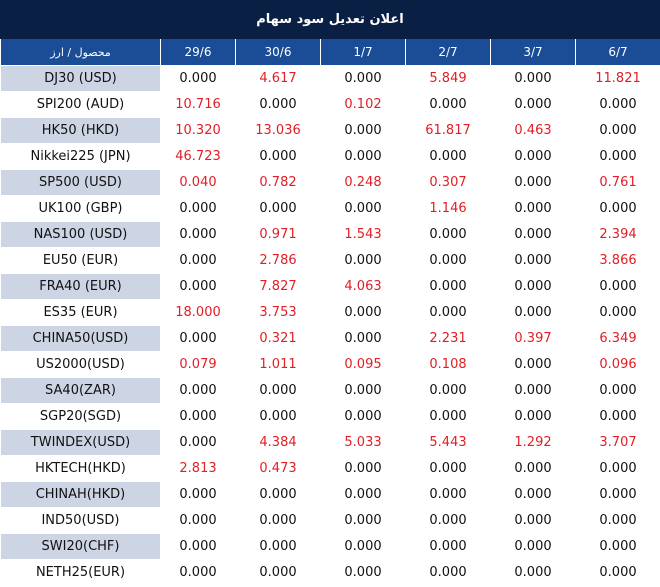 This screenshot has height=587, width=660. Describe the element at coordinates (80, 104) in the screenshot. I see `symbol-cell: SPI200 (AUD)` at that location.